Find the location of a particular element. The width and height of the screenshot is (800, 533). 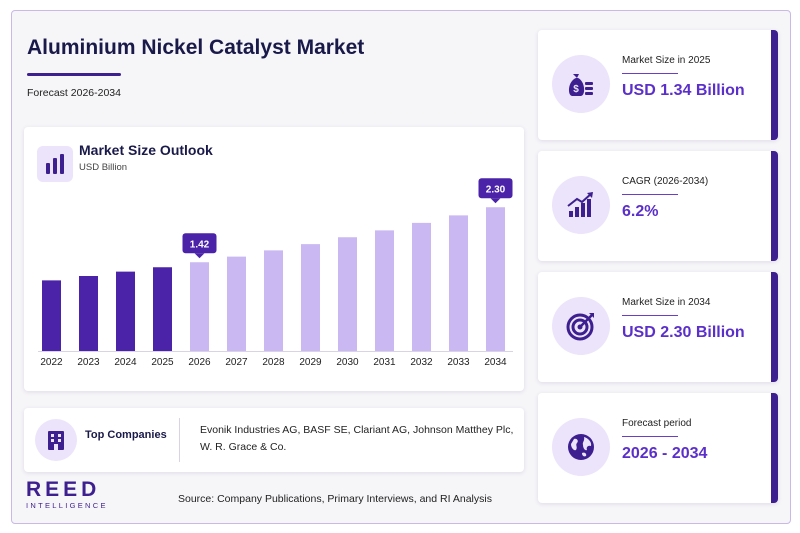

divider is located at coordinates (179, 440).